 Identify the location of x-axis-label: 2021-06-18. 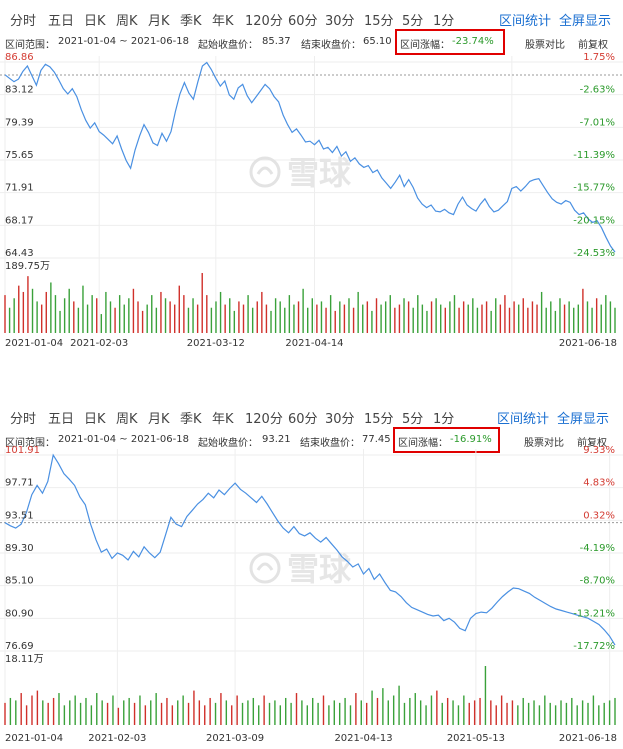
(588, 738).